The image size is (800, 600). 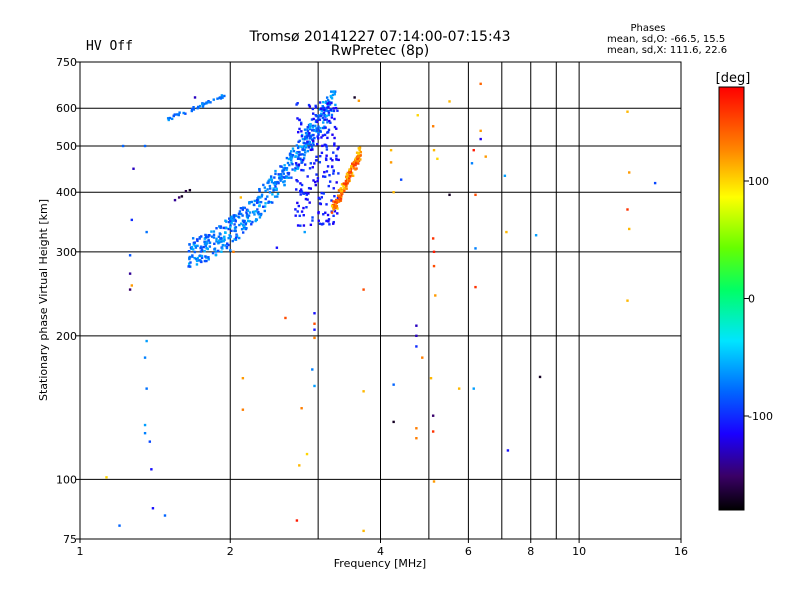 What do you see at coordinates (66, 336) in the screenshot?
I see `y-tick-label: 200` at bounding box center [66, 336].